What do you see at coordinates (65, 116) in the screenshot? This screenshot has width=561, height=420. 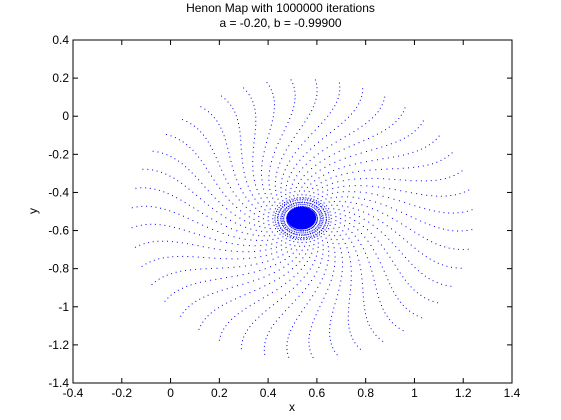 I see `y-tick-label: 0` at bounding box center [65, 116].